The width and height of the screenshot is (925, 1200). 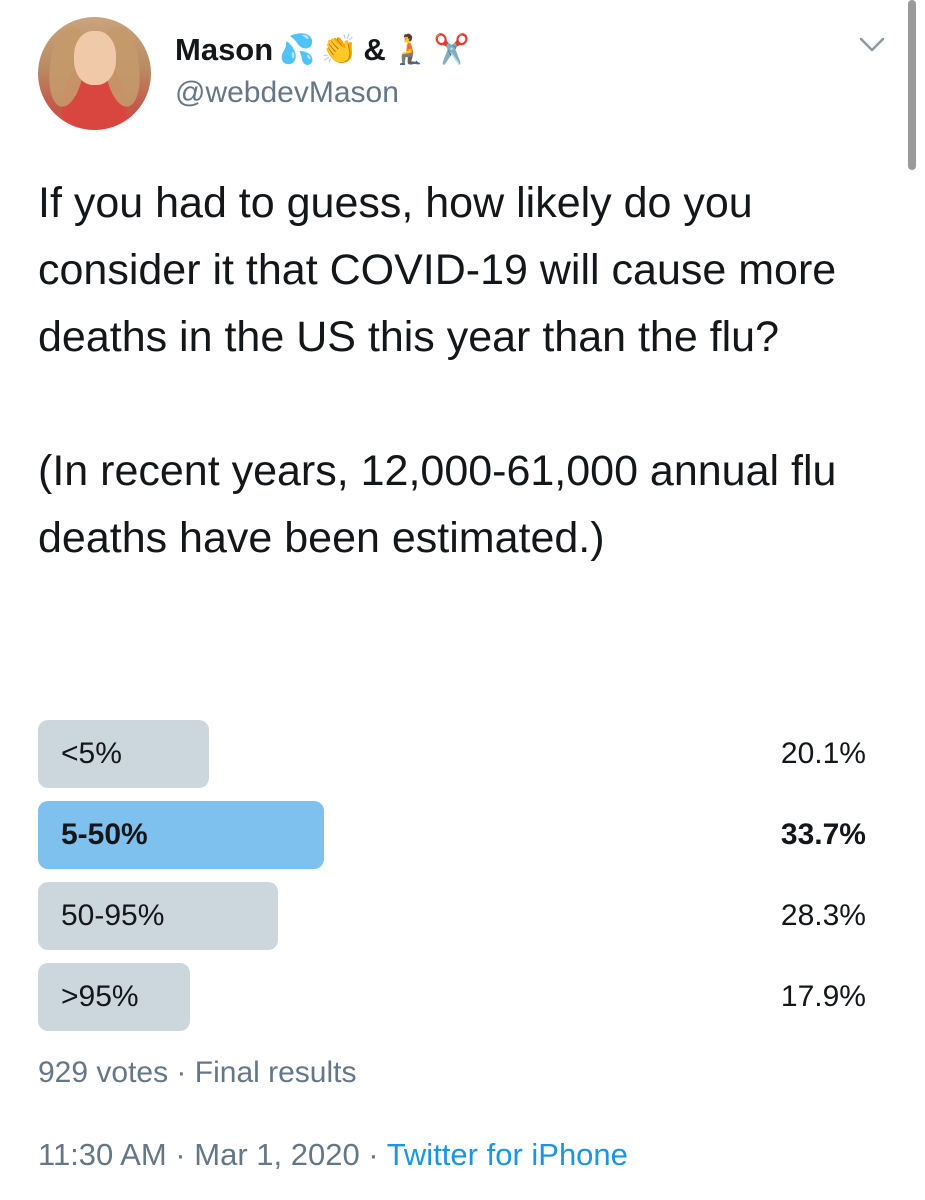 What do you see at coordinates (409, 49) in the screenshot?
I see `kneeling-person-emoji: 🧎` at bounding box center [409, 49].